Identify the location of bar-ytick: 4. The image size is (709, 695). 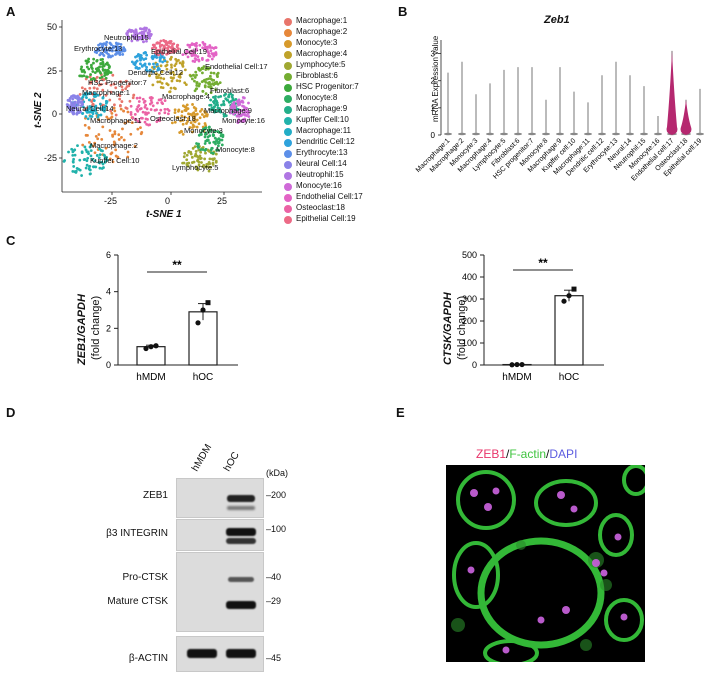
(108, 292).